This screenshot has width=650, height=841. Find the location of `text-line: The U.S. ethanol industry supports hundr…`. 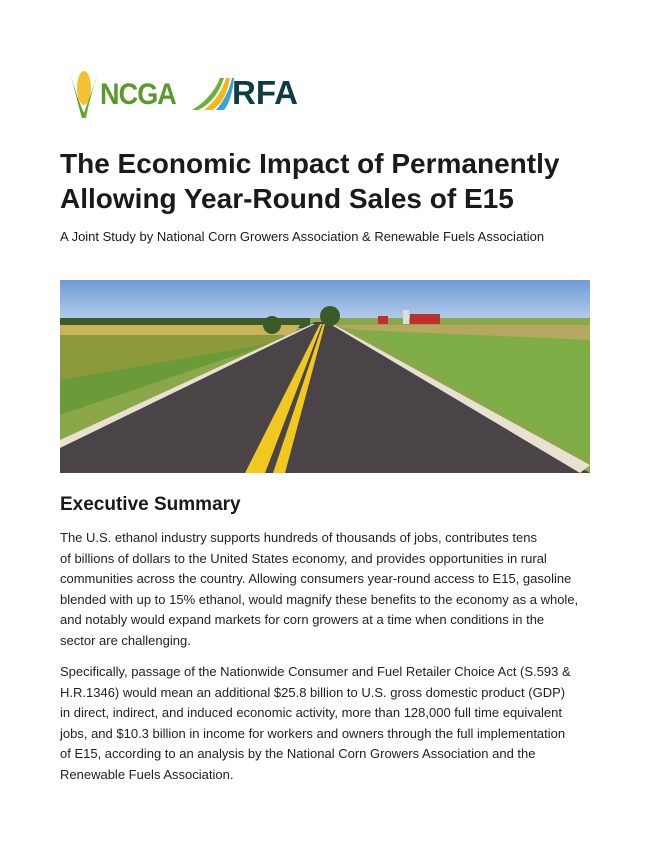

text-line: The U.S. ethanol industry supports hundr… is located at coordinates (298, 537).